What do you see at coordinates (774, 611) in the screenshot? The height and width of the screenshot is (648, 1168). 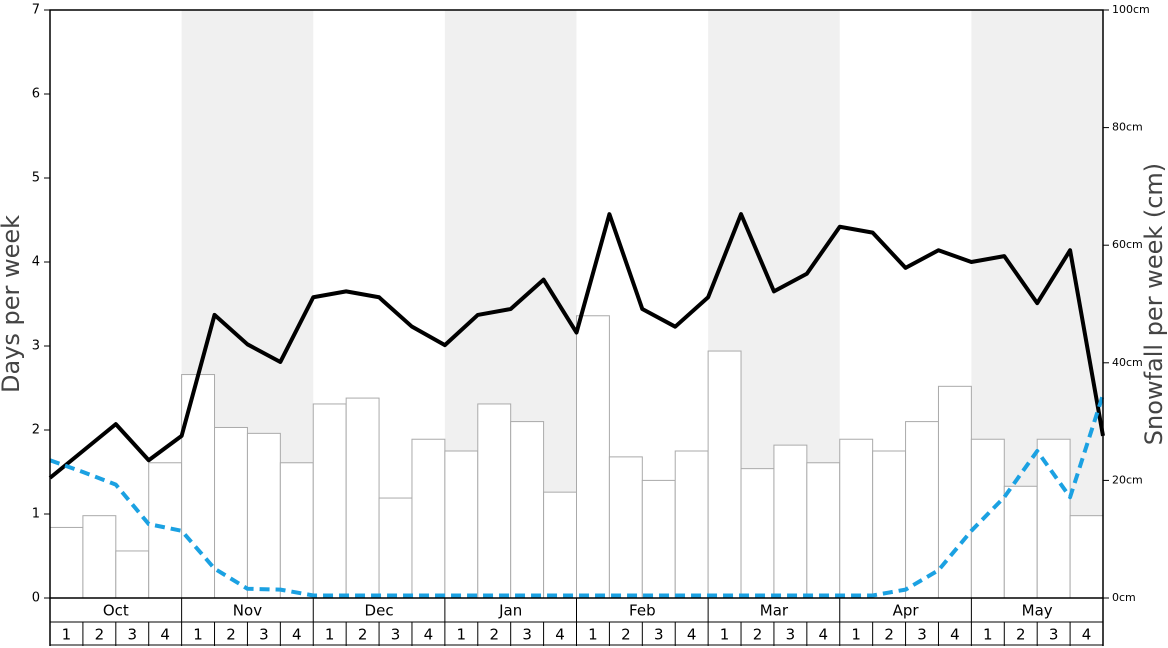 I see `month-label: Mar` at bounding box center [774, 611].